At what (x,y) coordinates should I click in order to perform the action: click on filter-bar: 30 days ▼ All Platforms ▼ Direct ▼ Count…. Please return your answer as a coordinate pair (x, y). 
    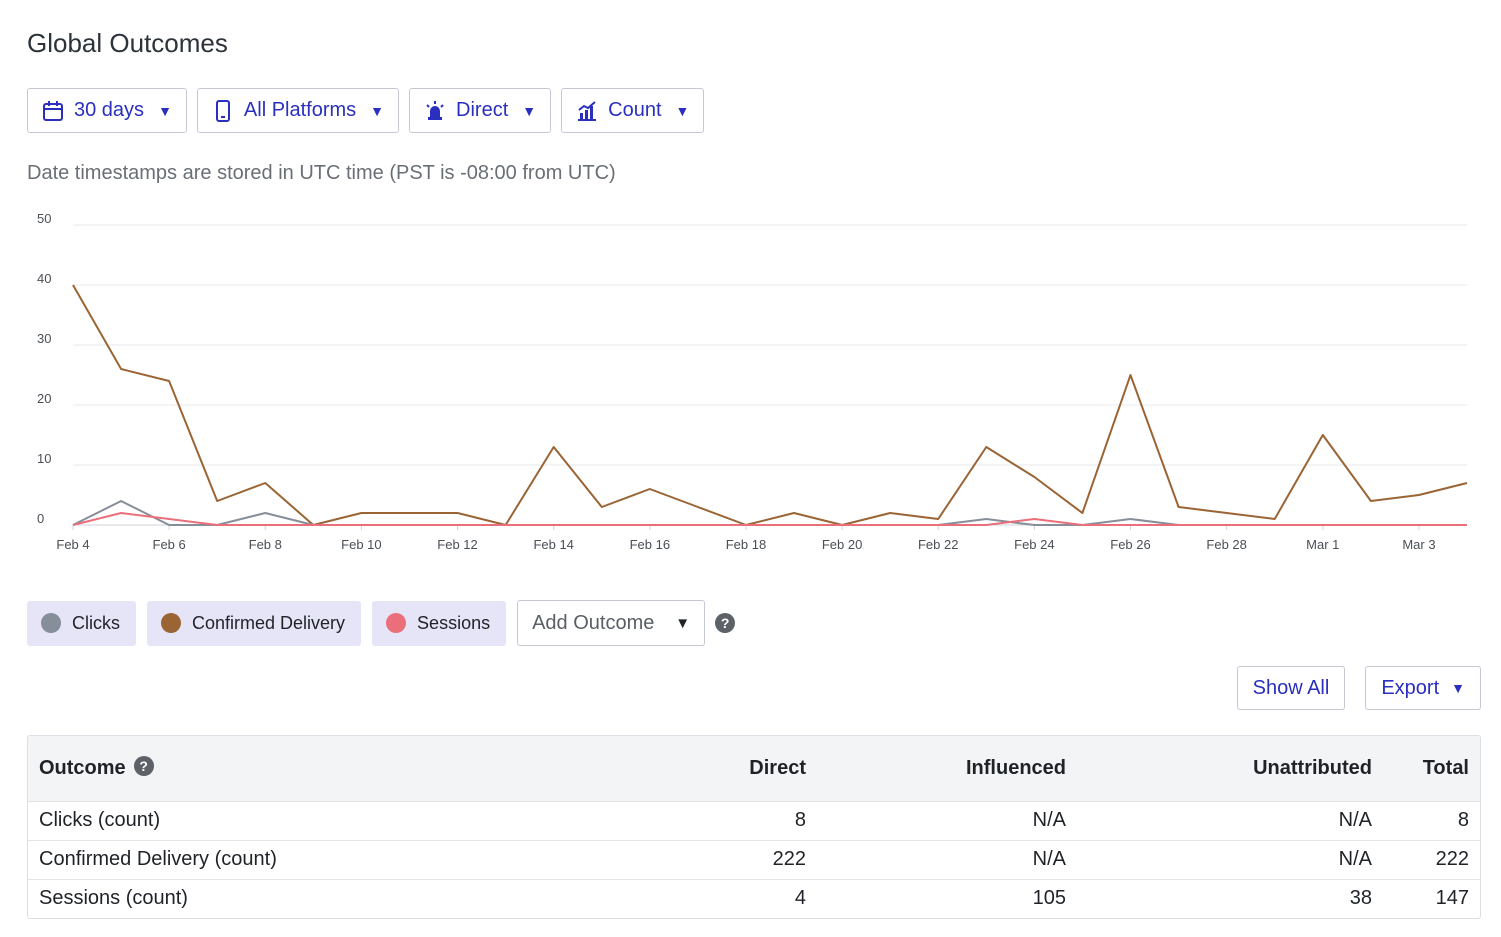
    Looking at the image, I should click on (370, 110).